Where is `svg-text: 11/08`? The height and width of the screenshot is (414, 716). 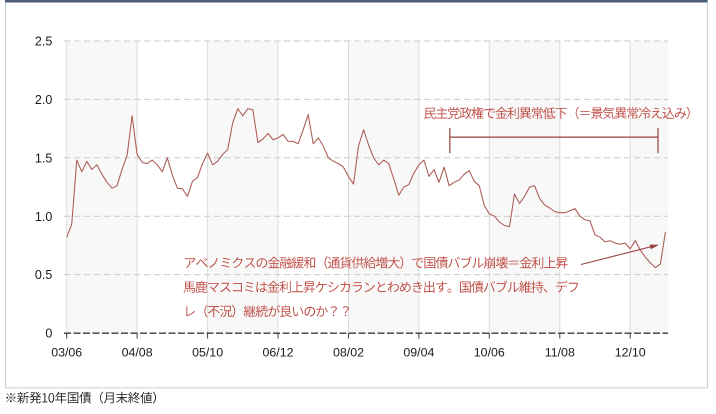
svg-text: 11/08 is located at coordinates (560, 353).